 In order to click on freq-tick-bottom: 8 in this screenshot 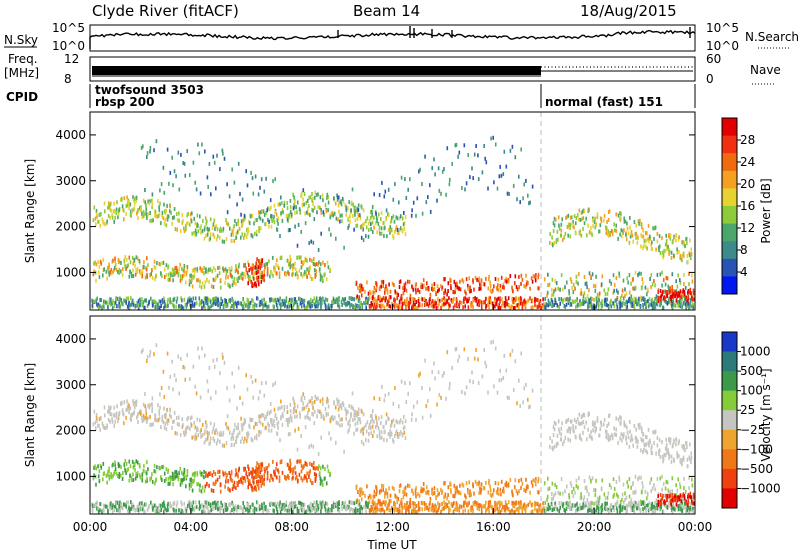, I will do `click(68, 79)`.